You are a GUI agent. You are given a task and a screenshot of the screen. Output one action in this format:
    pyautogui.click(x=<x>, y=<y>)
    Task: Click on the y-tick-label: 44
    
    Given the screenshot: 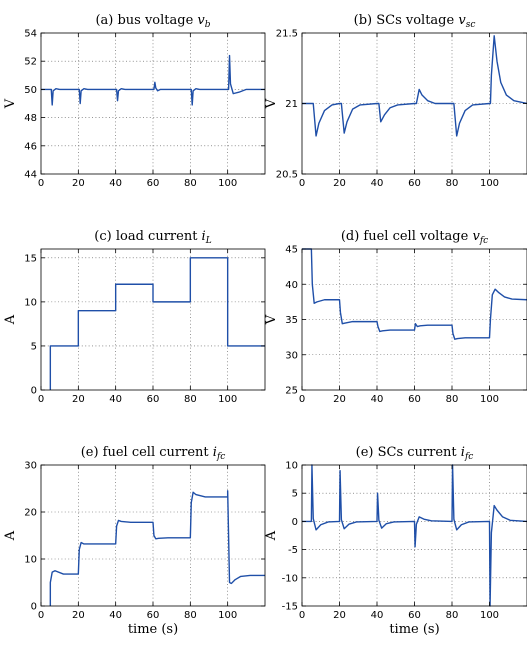 What is the action you would take?
    pyautogui.click(x=30, y=175)
    